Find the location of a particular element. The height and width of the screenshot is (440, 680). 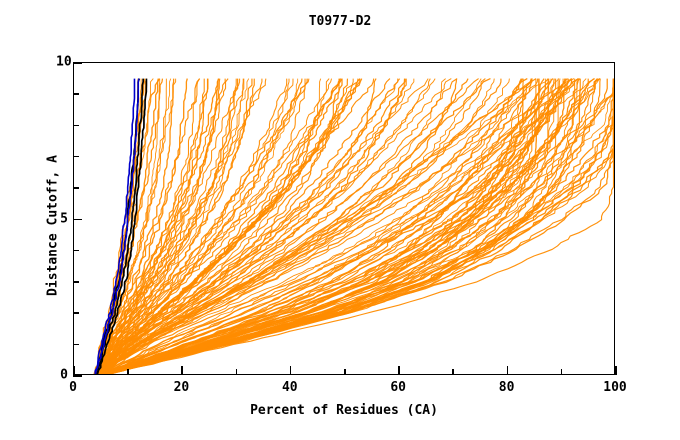

x-tick-label: 80 is located at coordinates (506, 387).